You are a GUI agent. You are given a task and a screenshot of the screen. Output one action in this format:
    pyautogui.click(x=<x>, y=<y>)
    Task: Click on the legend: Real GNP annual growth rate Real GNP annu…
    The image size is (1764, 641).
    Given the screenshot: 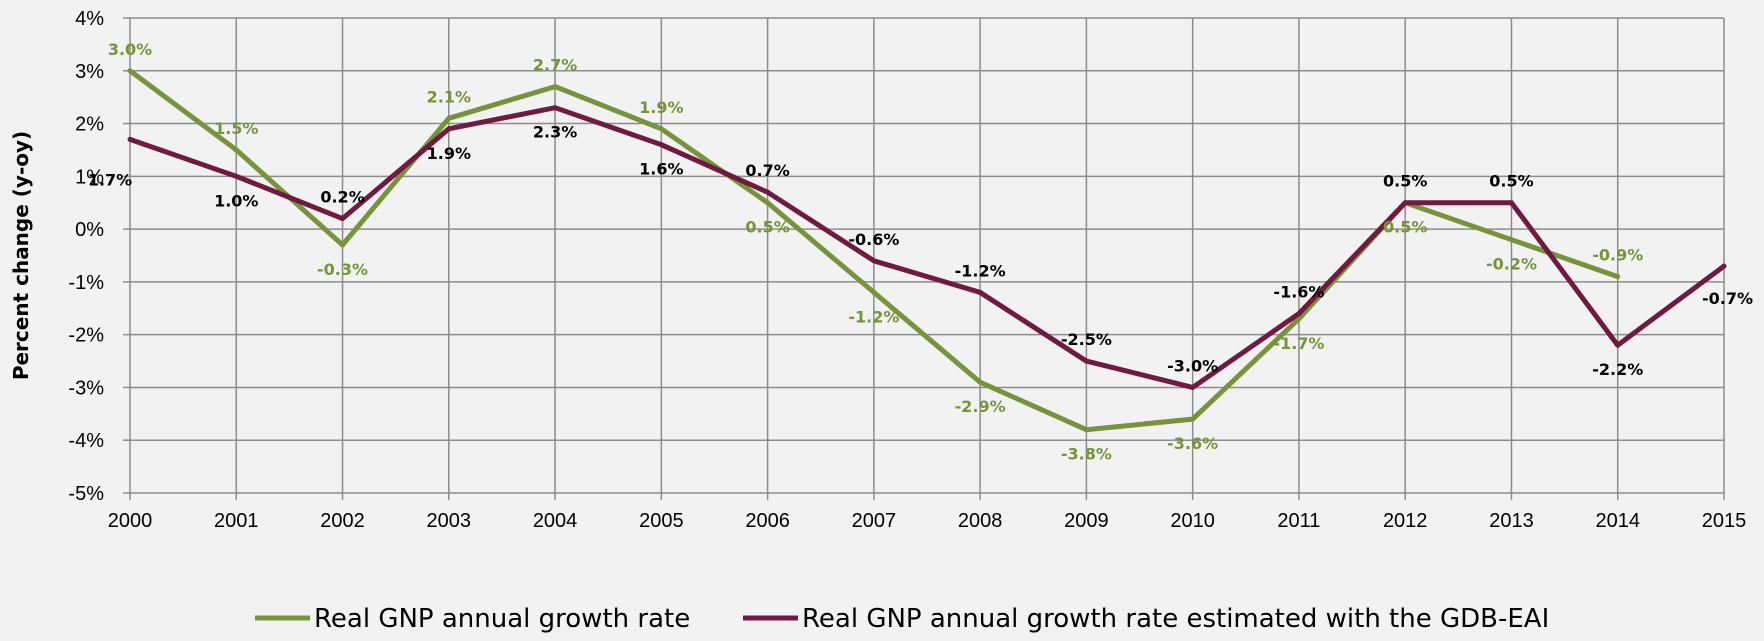 What is the action you would take?
    pyautogui.click(x=902, y=619)
    